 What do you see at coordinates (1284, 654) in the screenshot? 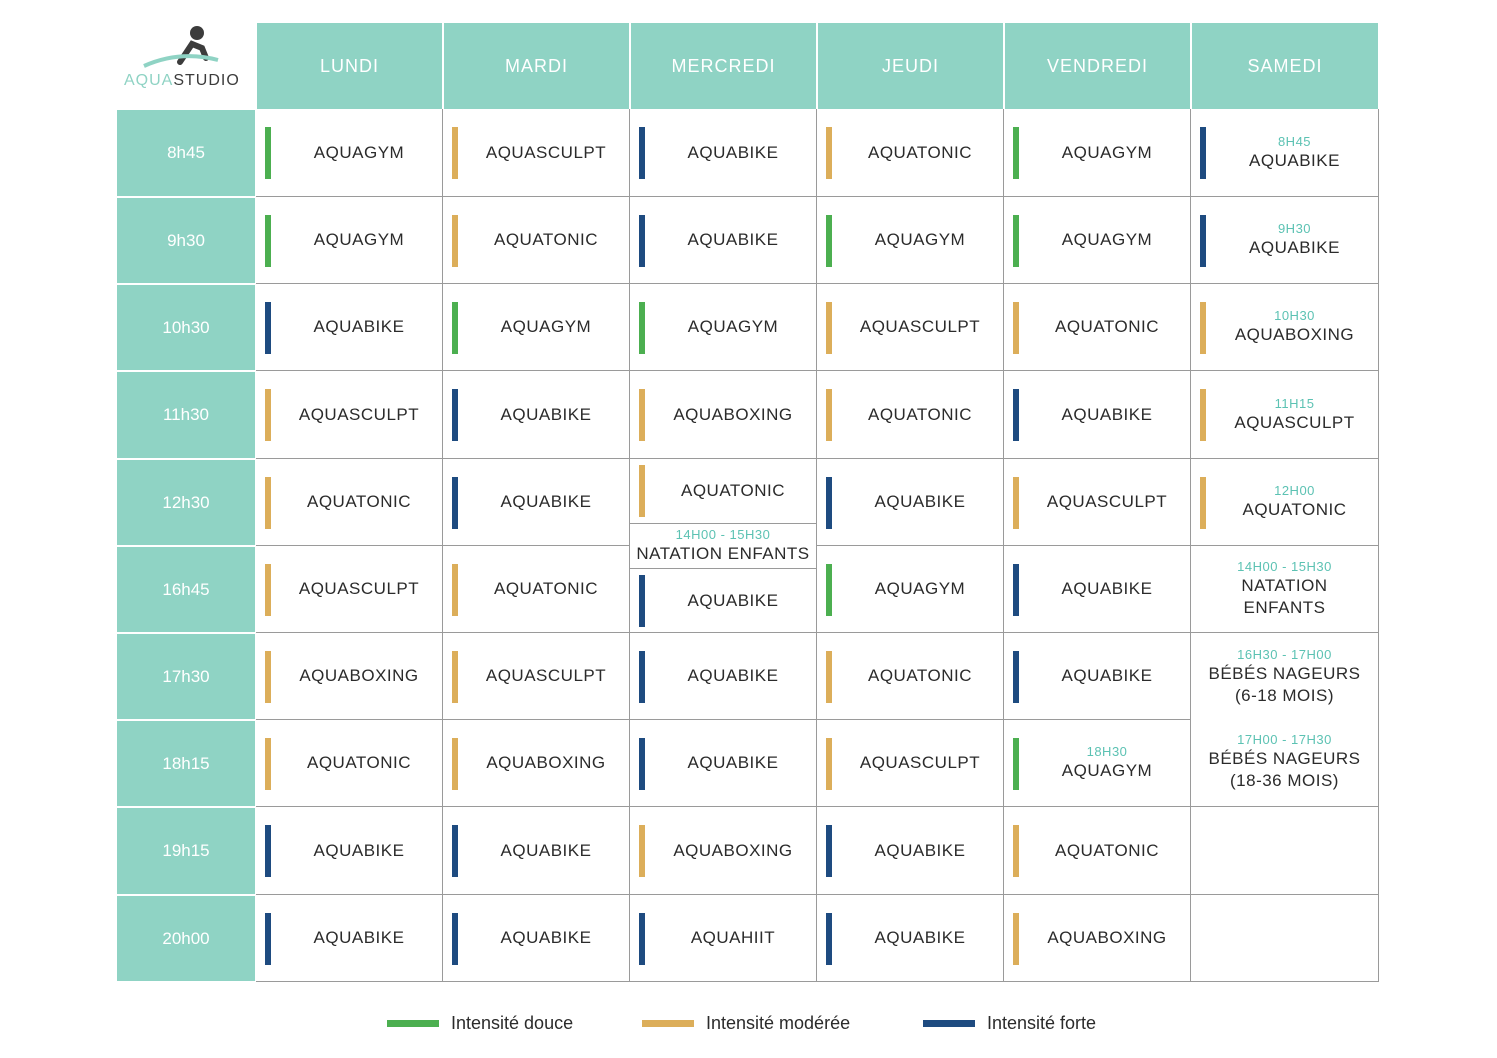
I see `class-time: 16H30 - 17H00` at bounding box center [1284, 654].